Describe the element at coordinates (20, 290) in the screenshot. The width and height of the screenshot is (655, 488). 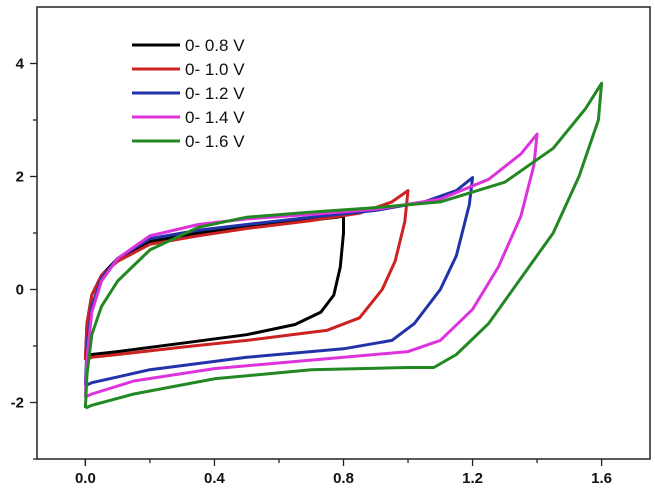
I see `y-tick-label: 0` at that location.